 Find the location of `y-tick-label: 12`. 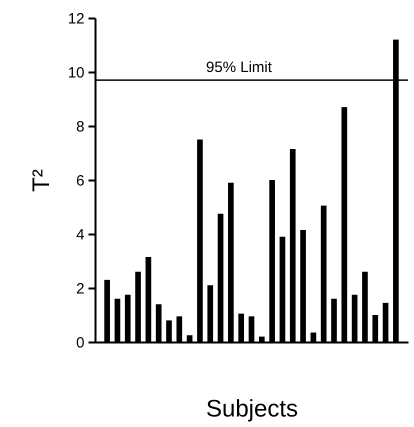

y-tick-label: 12 is located at coordinates (76, 19).